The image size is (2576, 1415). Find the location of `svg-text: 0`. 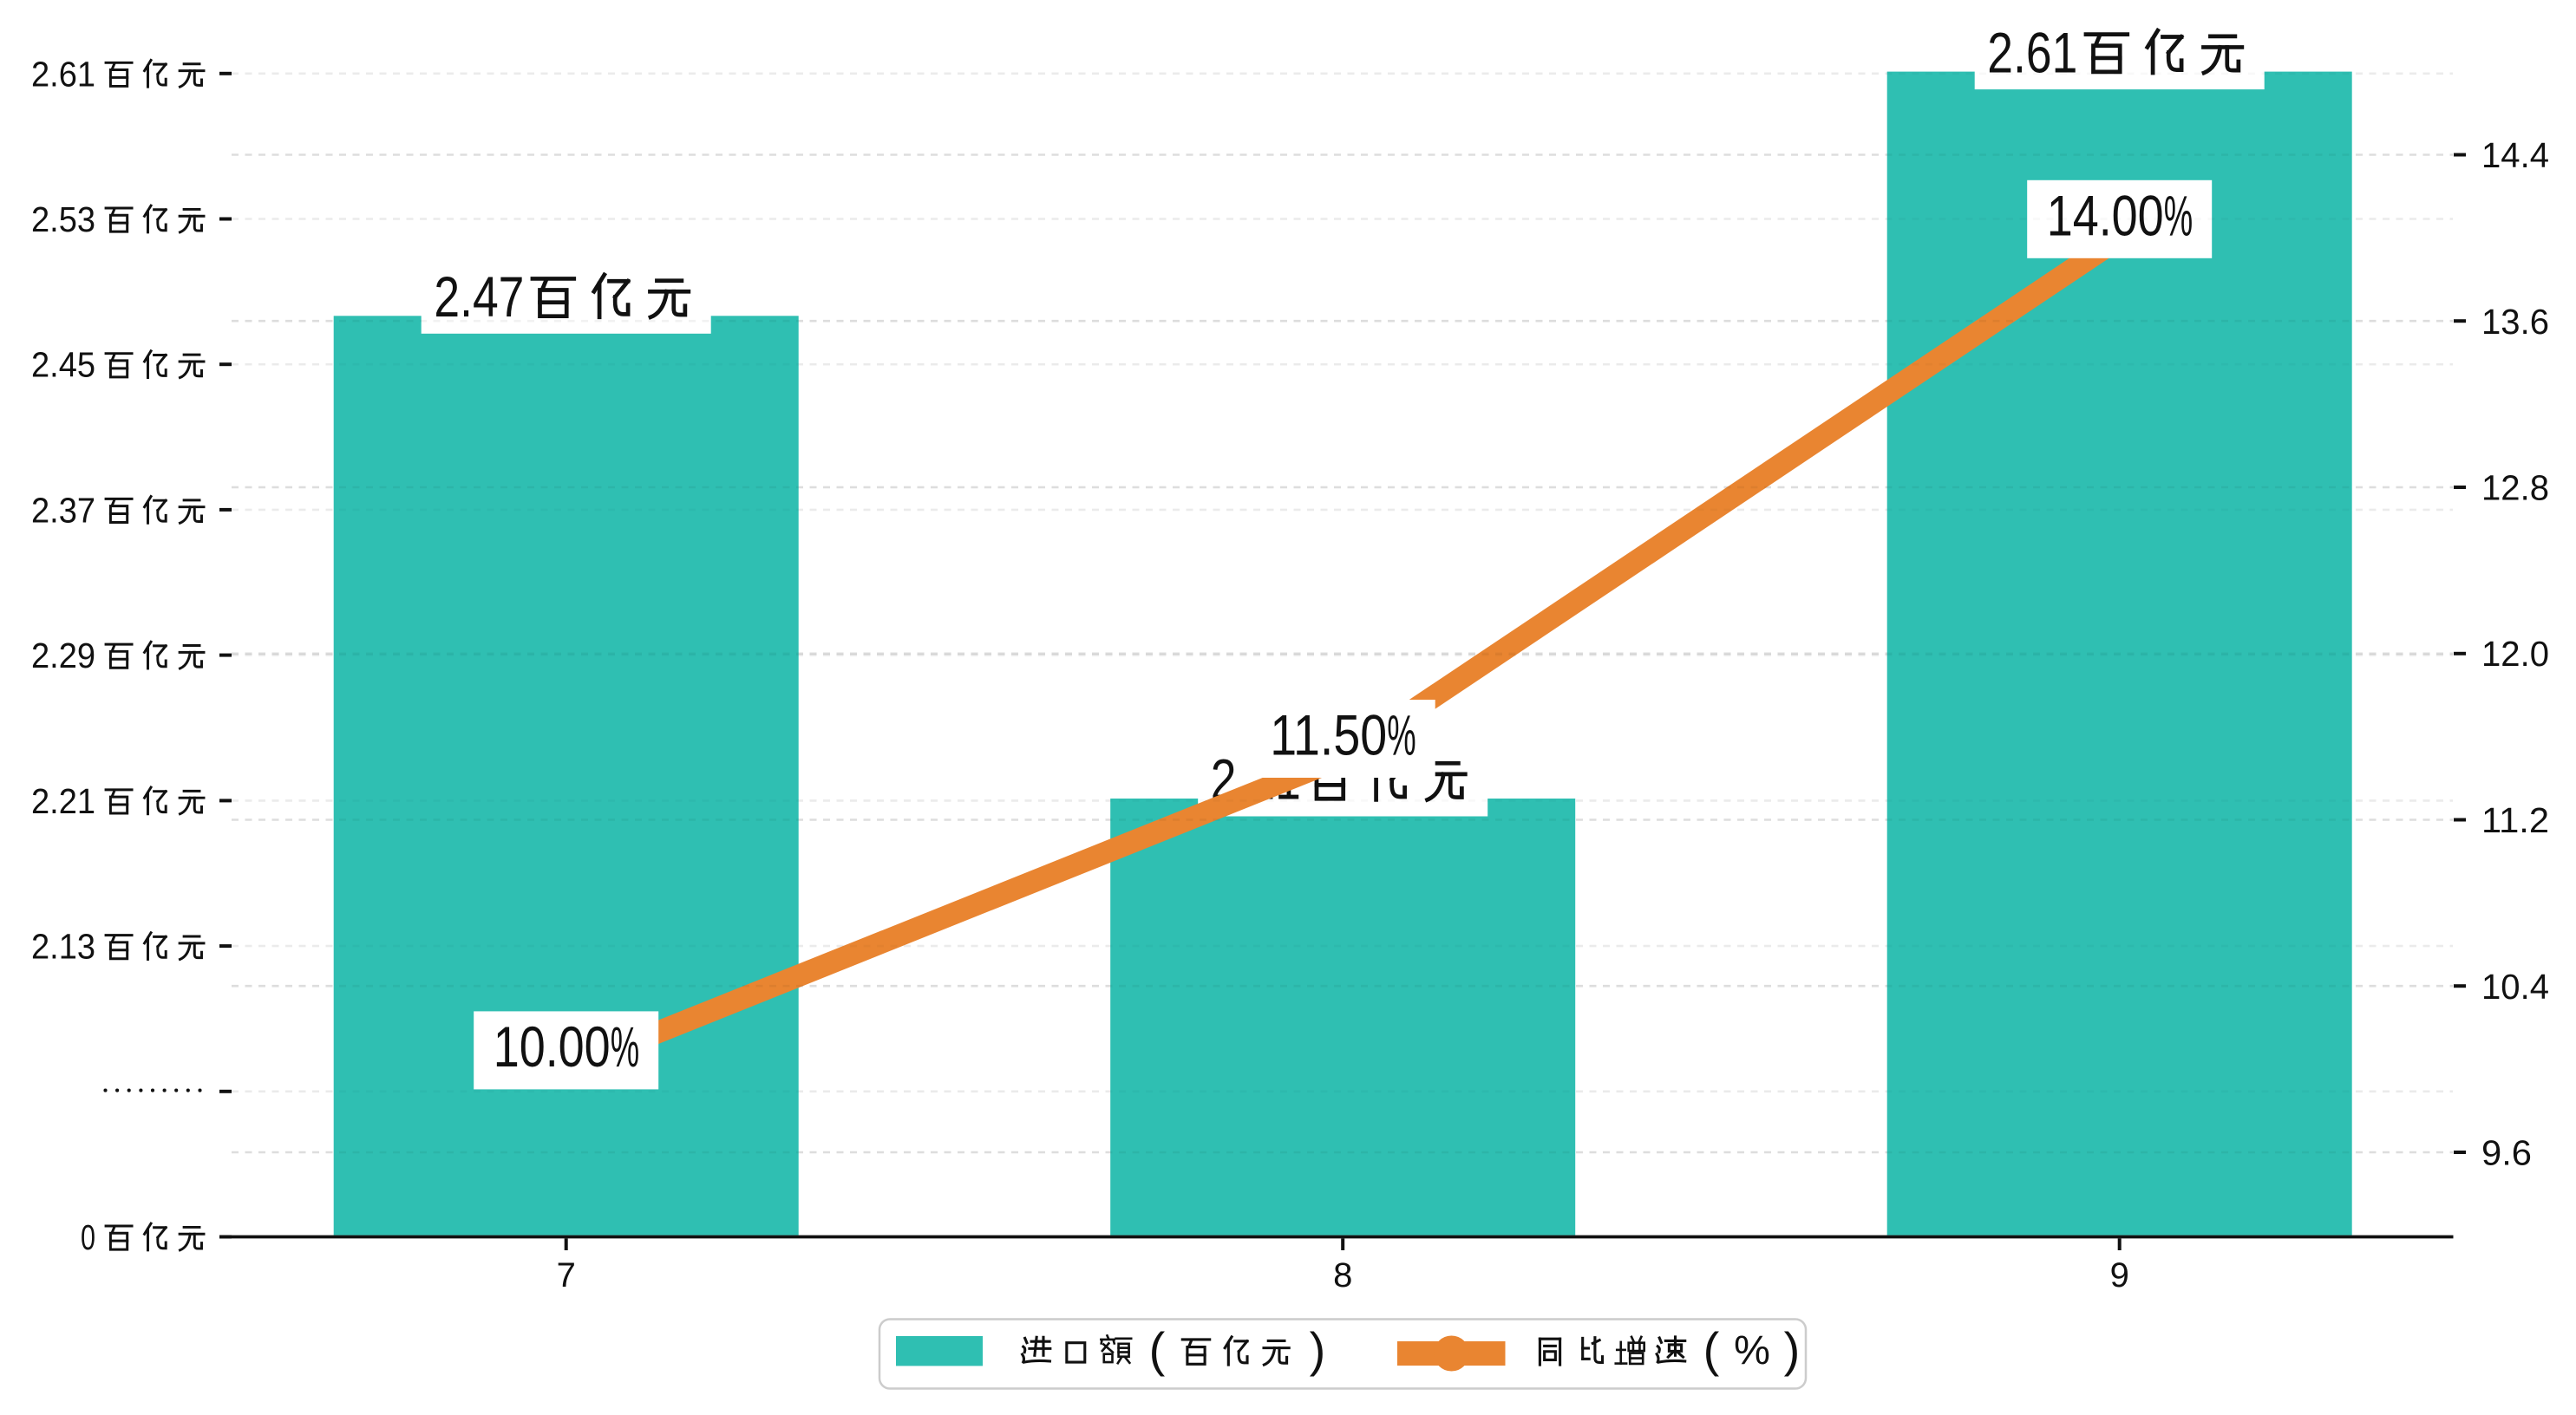

svg-text: 0 is located at coordinates (88, 1237).